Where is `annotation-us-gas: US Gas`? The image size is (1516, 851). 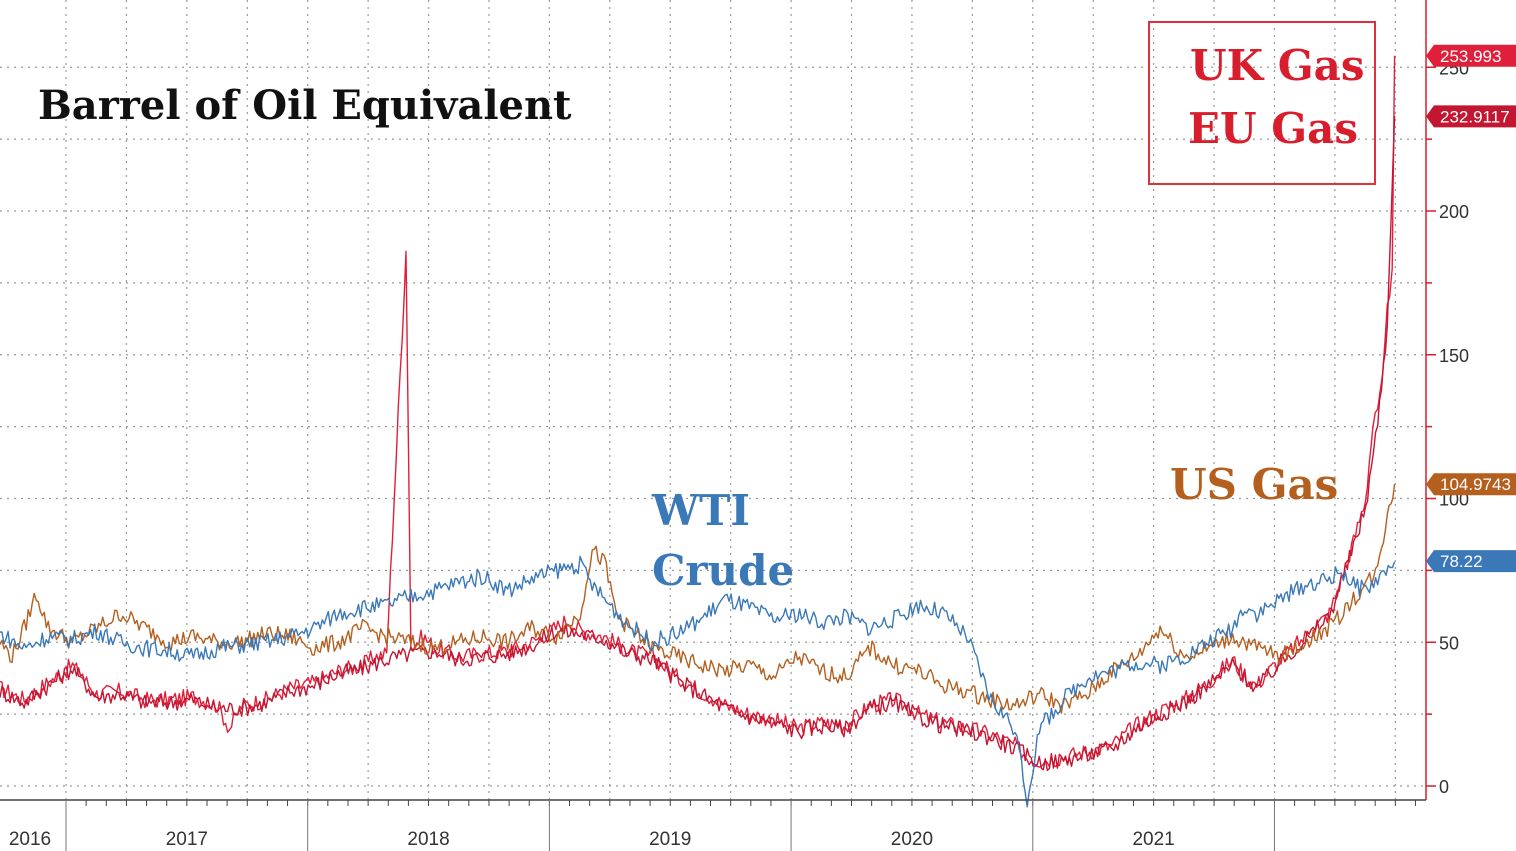
annotation-us-gas: US Gas is located at coordinates (1254, 484).